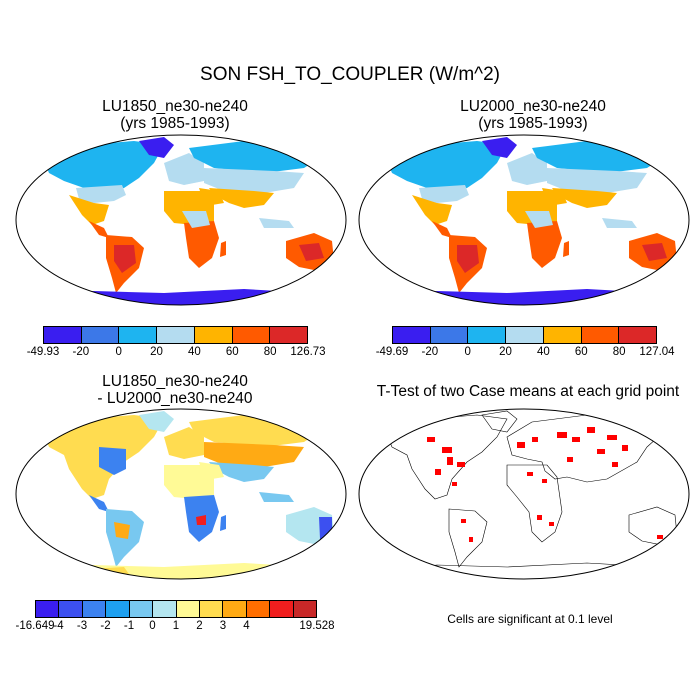 The image size is (700, 700). What do you see at coordinates (94, 573) in the screenshot?
I see `antarctica-patch` at bounding box center [94, 573].